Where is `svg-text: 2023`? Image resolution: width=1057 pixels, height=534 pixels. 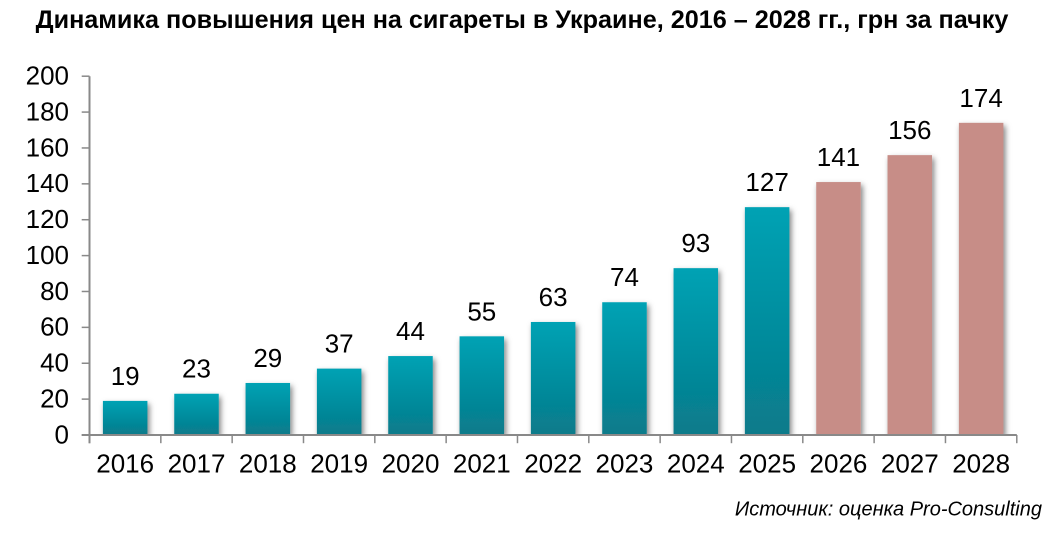 svg-text: 2023 is located at coordinates (625, 464).